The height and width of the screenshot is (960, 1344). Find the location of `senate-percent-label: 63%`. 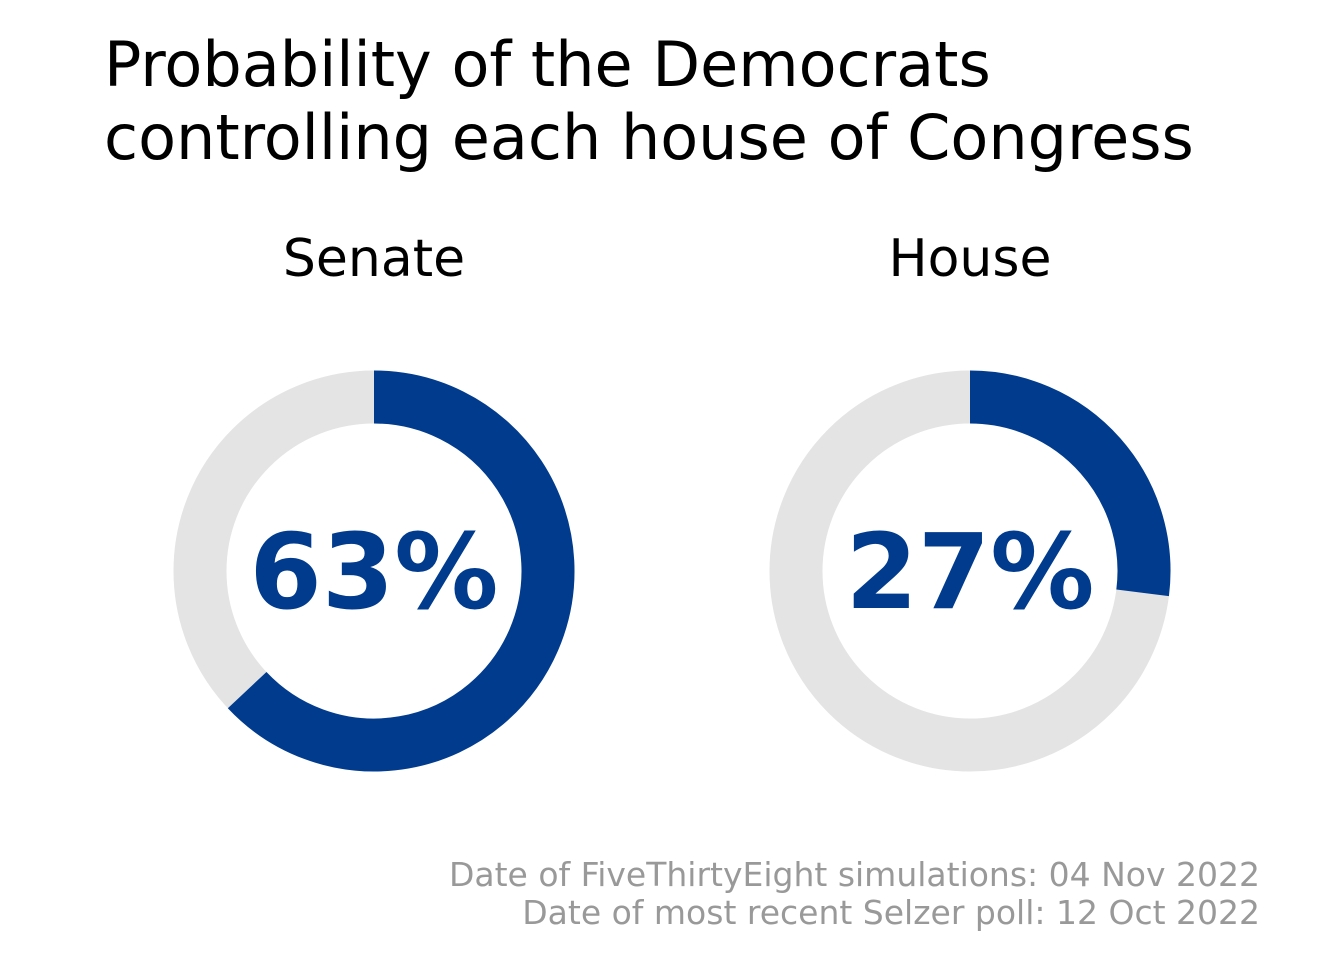

senate-percent-label: 63% is located at coordinates (374, 572).